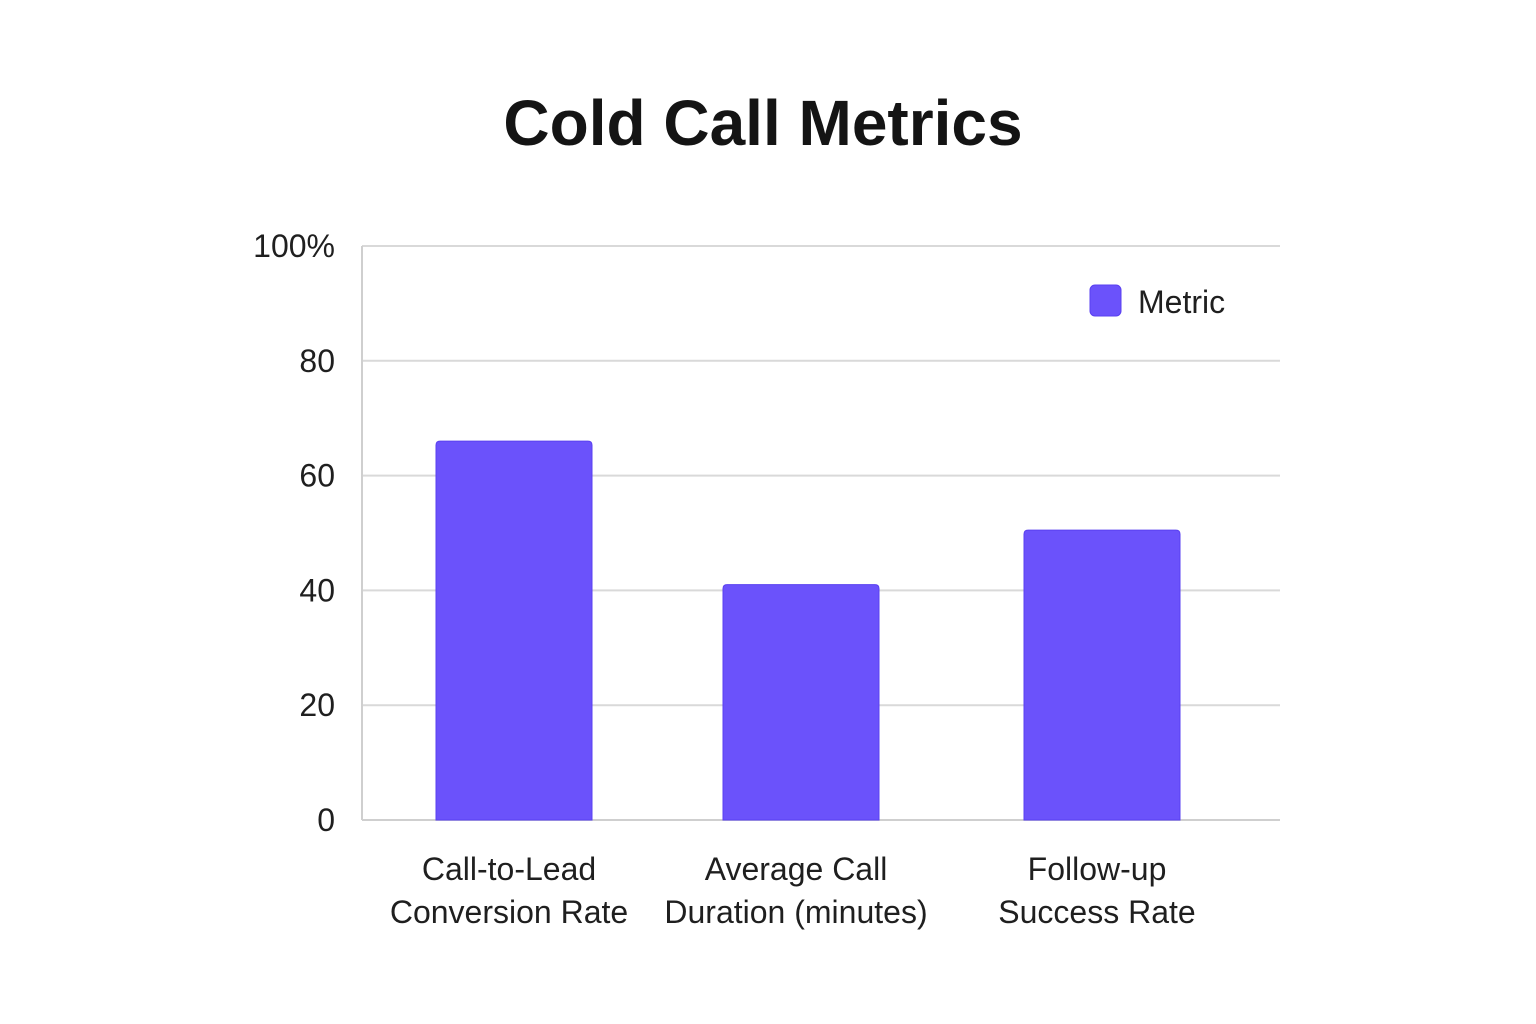 The width and height of the screenshot is (1536, 1024). Describe the element at coordinates (762, 123) in the screenshot. I see `chart-title: Cold Call Metrics` at that location.